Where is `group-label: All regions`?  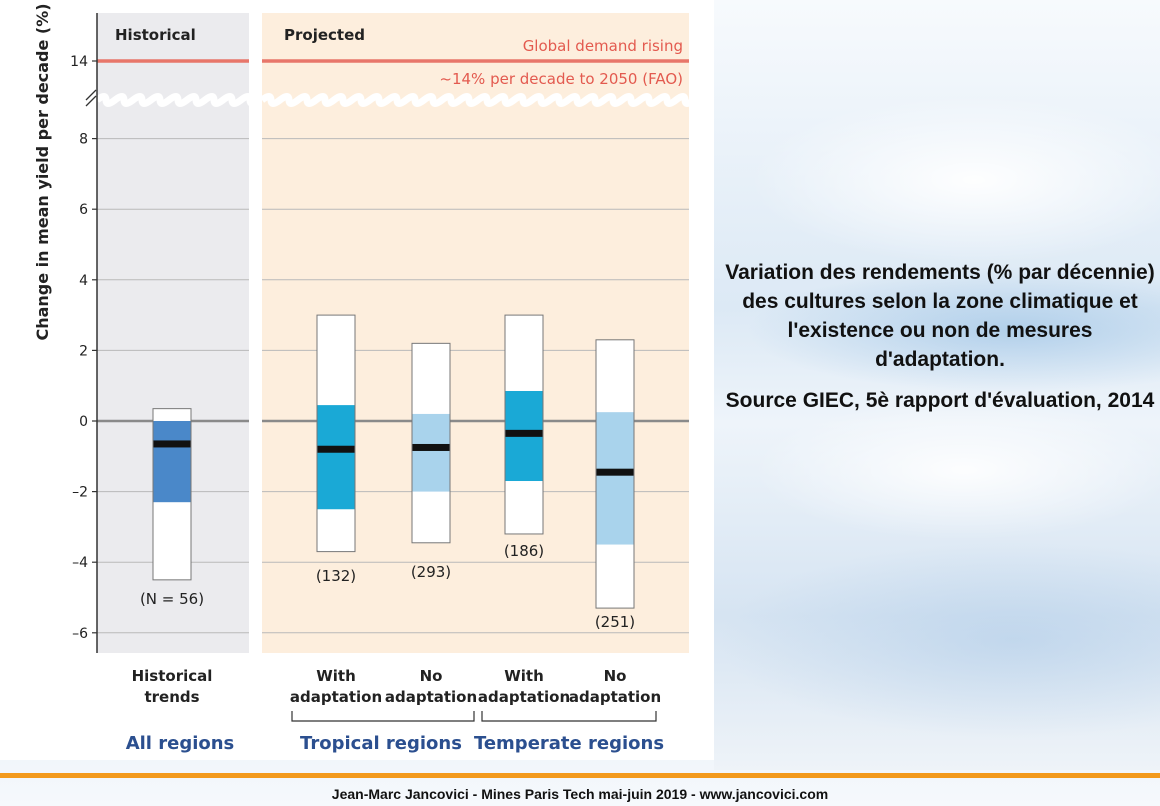 group-label: All regions is located at coordinates (180, 743).